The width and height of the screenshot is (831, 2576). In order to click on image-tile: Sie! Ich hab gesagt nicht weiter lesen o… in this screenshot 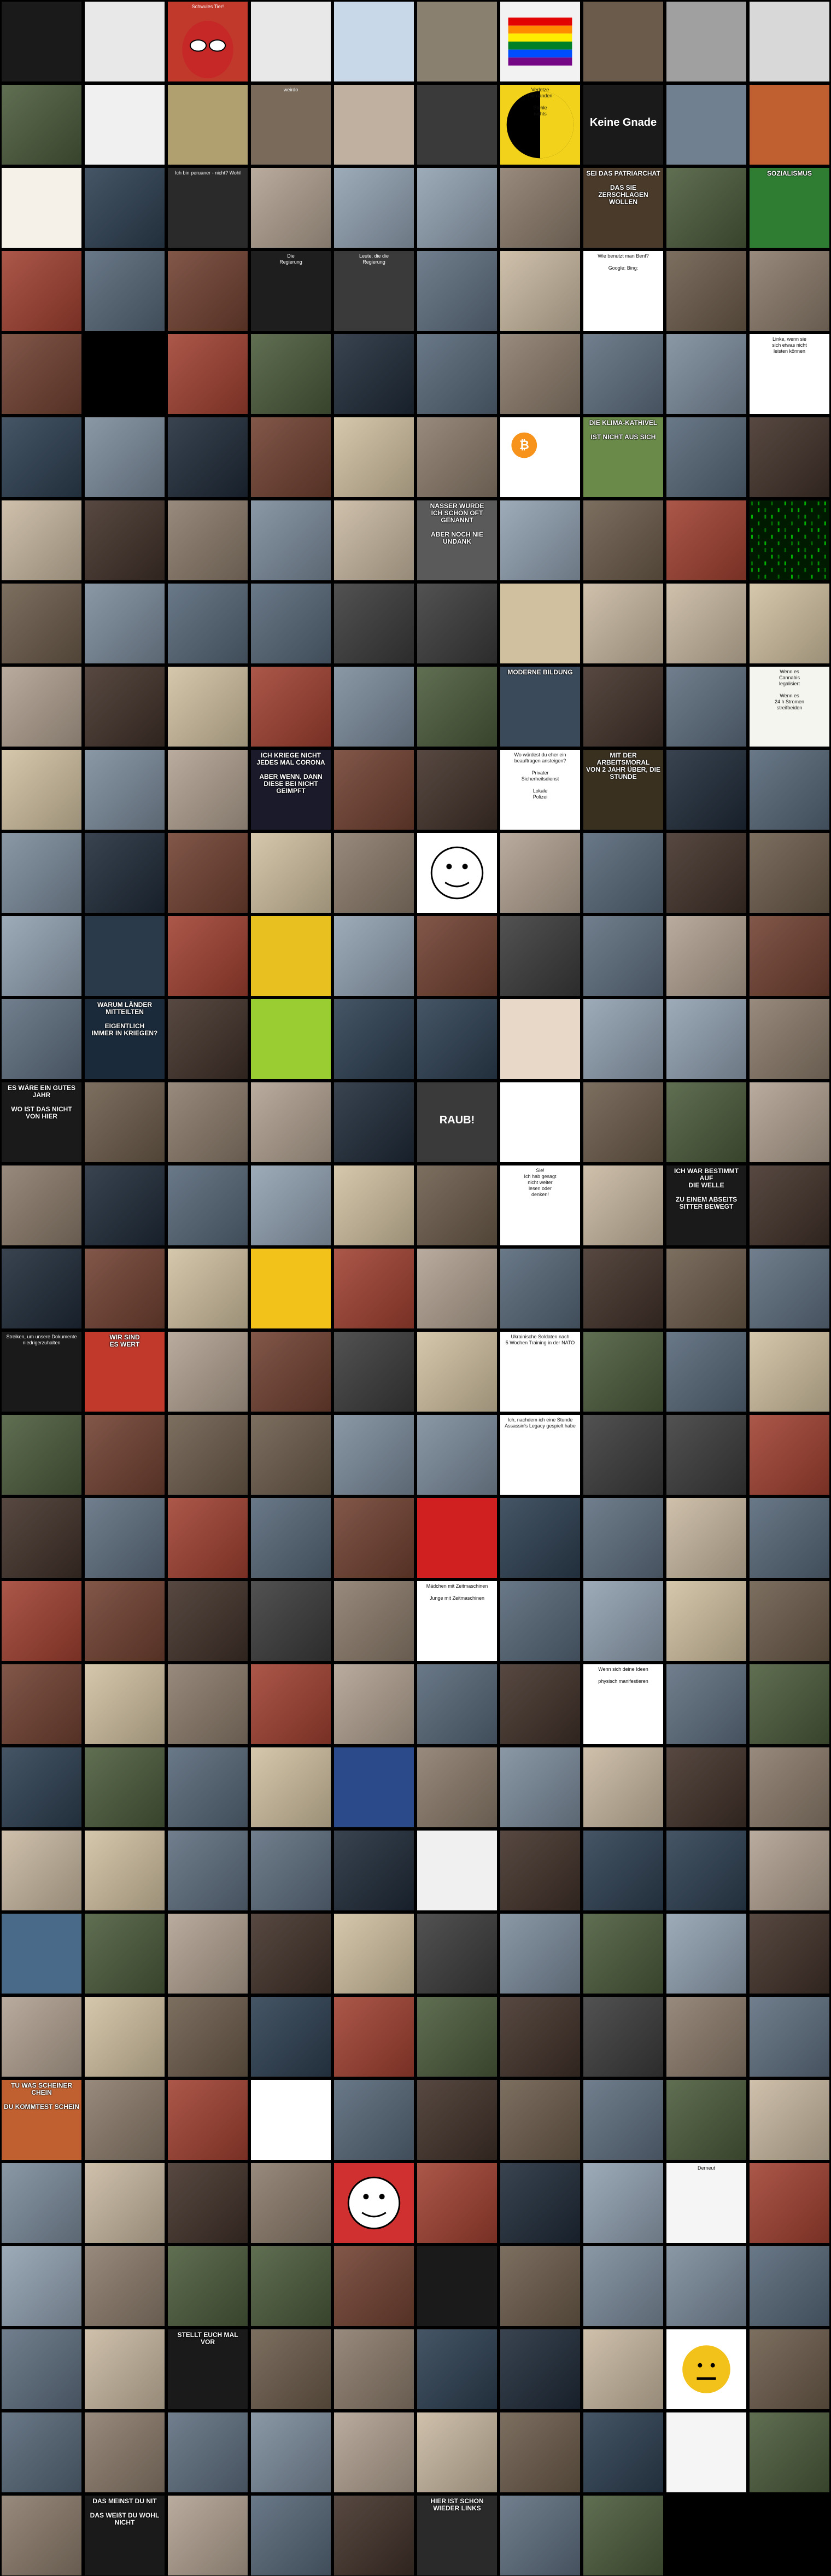, I will do `click(540, 1205)`.